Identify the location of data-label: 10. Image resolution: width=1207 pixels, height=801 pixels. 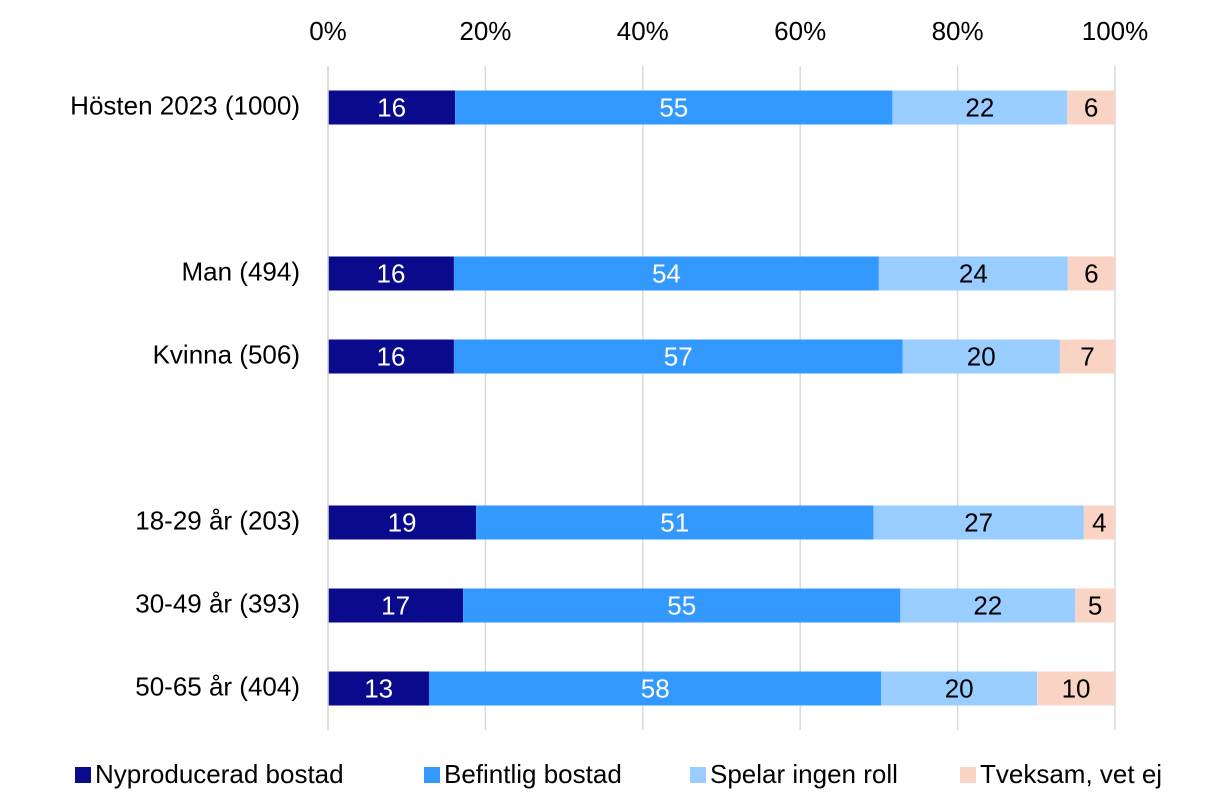
(1076, 688).